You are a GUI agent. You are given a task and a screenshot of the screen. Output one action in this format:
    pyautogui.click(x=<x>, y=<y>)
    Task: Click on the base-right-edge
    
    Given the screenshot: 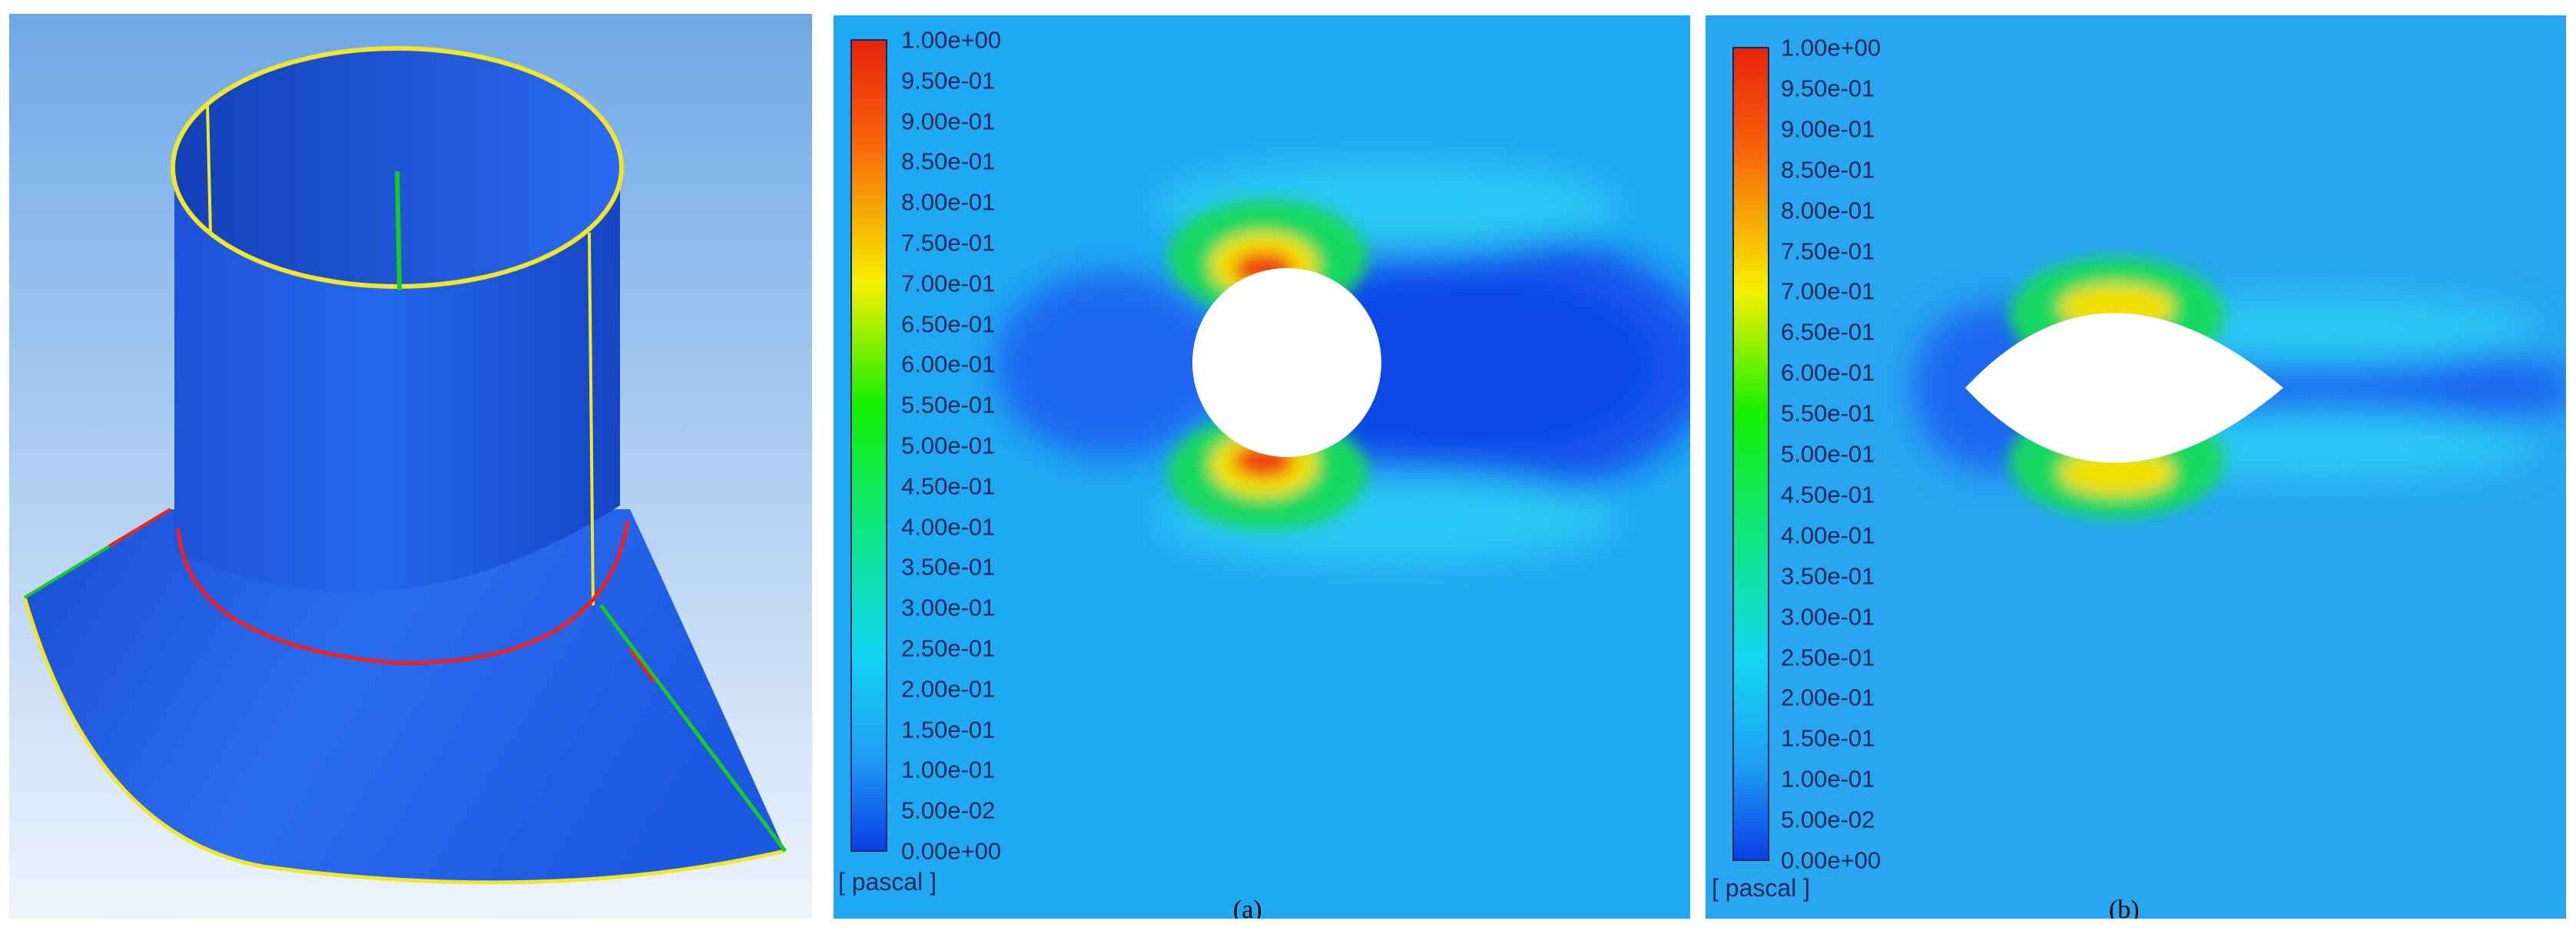 What is the action you would take?
    pyautogui.click(x=693, y=728)
    